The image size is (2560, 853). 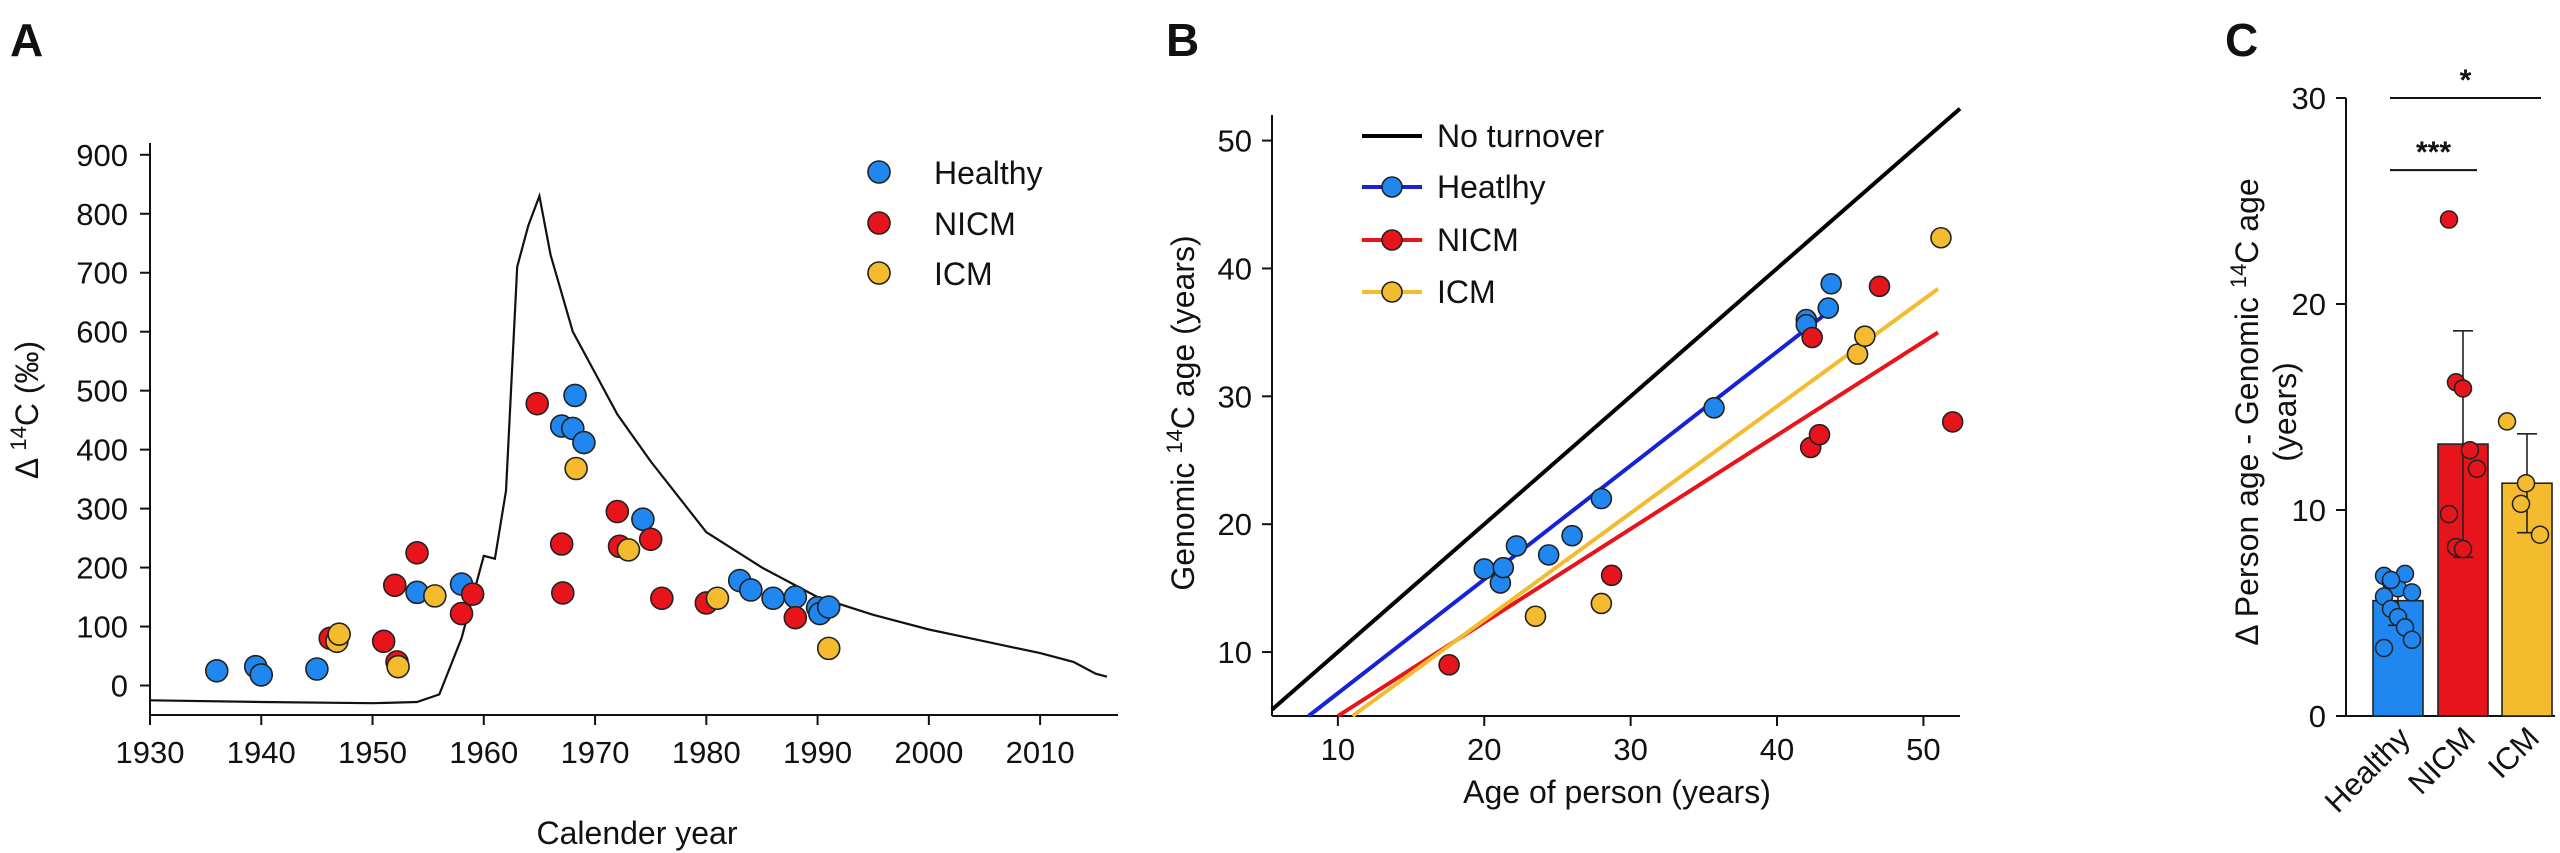 What do you see at coordinates (102, 509) in the screenshot?
I see `panel-a-ytick-label: 300` at bounding box center [102, 509].